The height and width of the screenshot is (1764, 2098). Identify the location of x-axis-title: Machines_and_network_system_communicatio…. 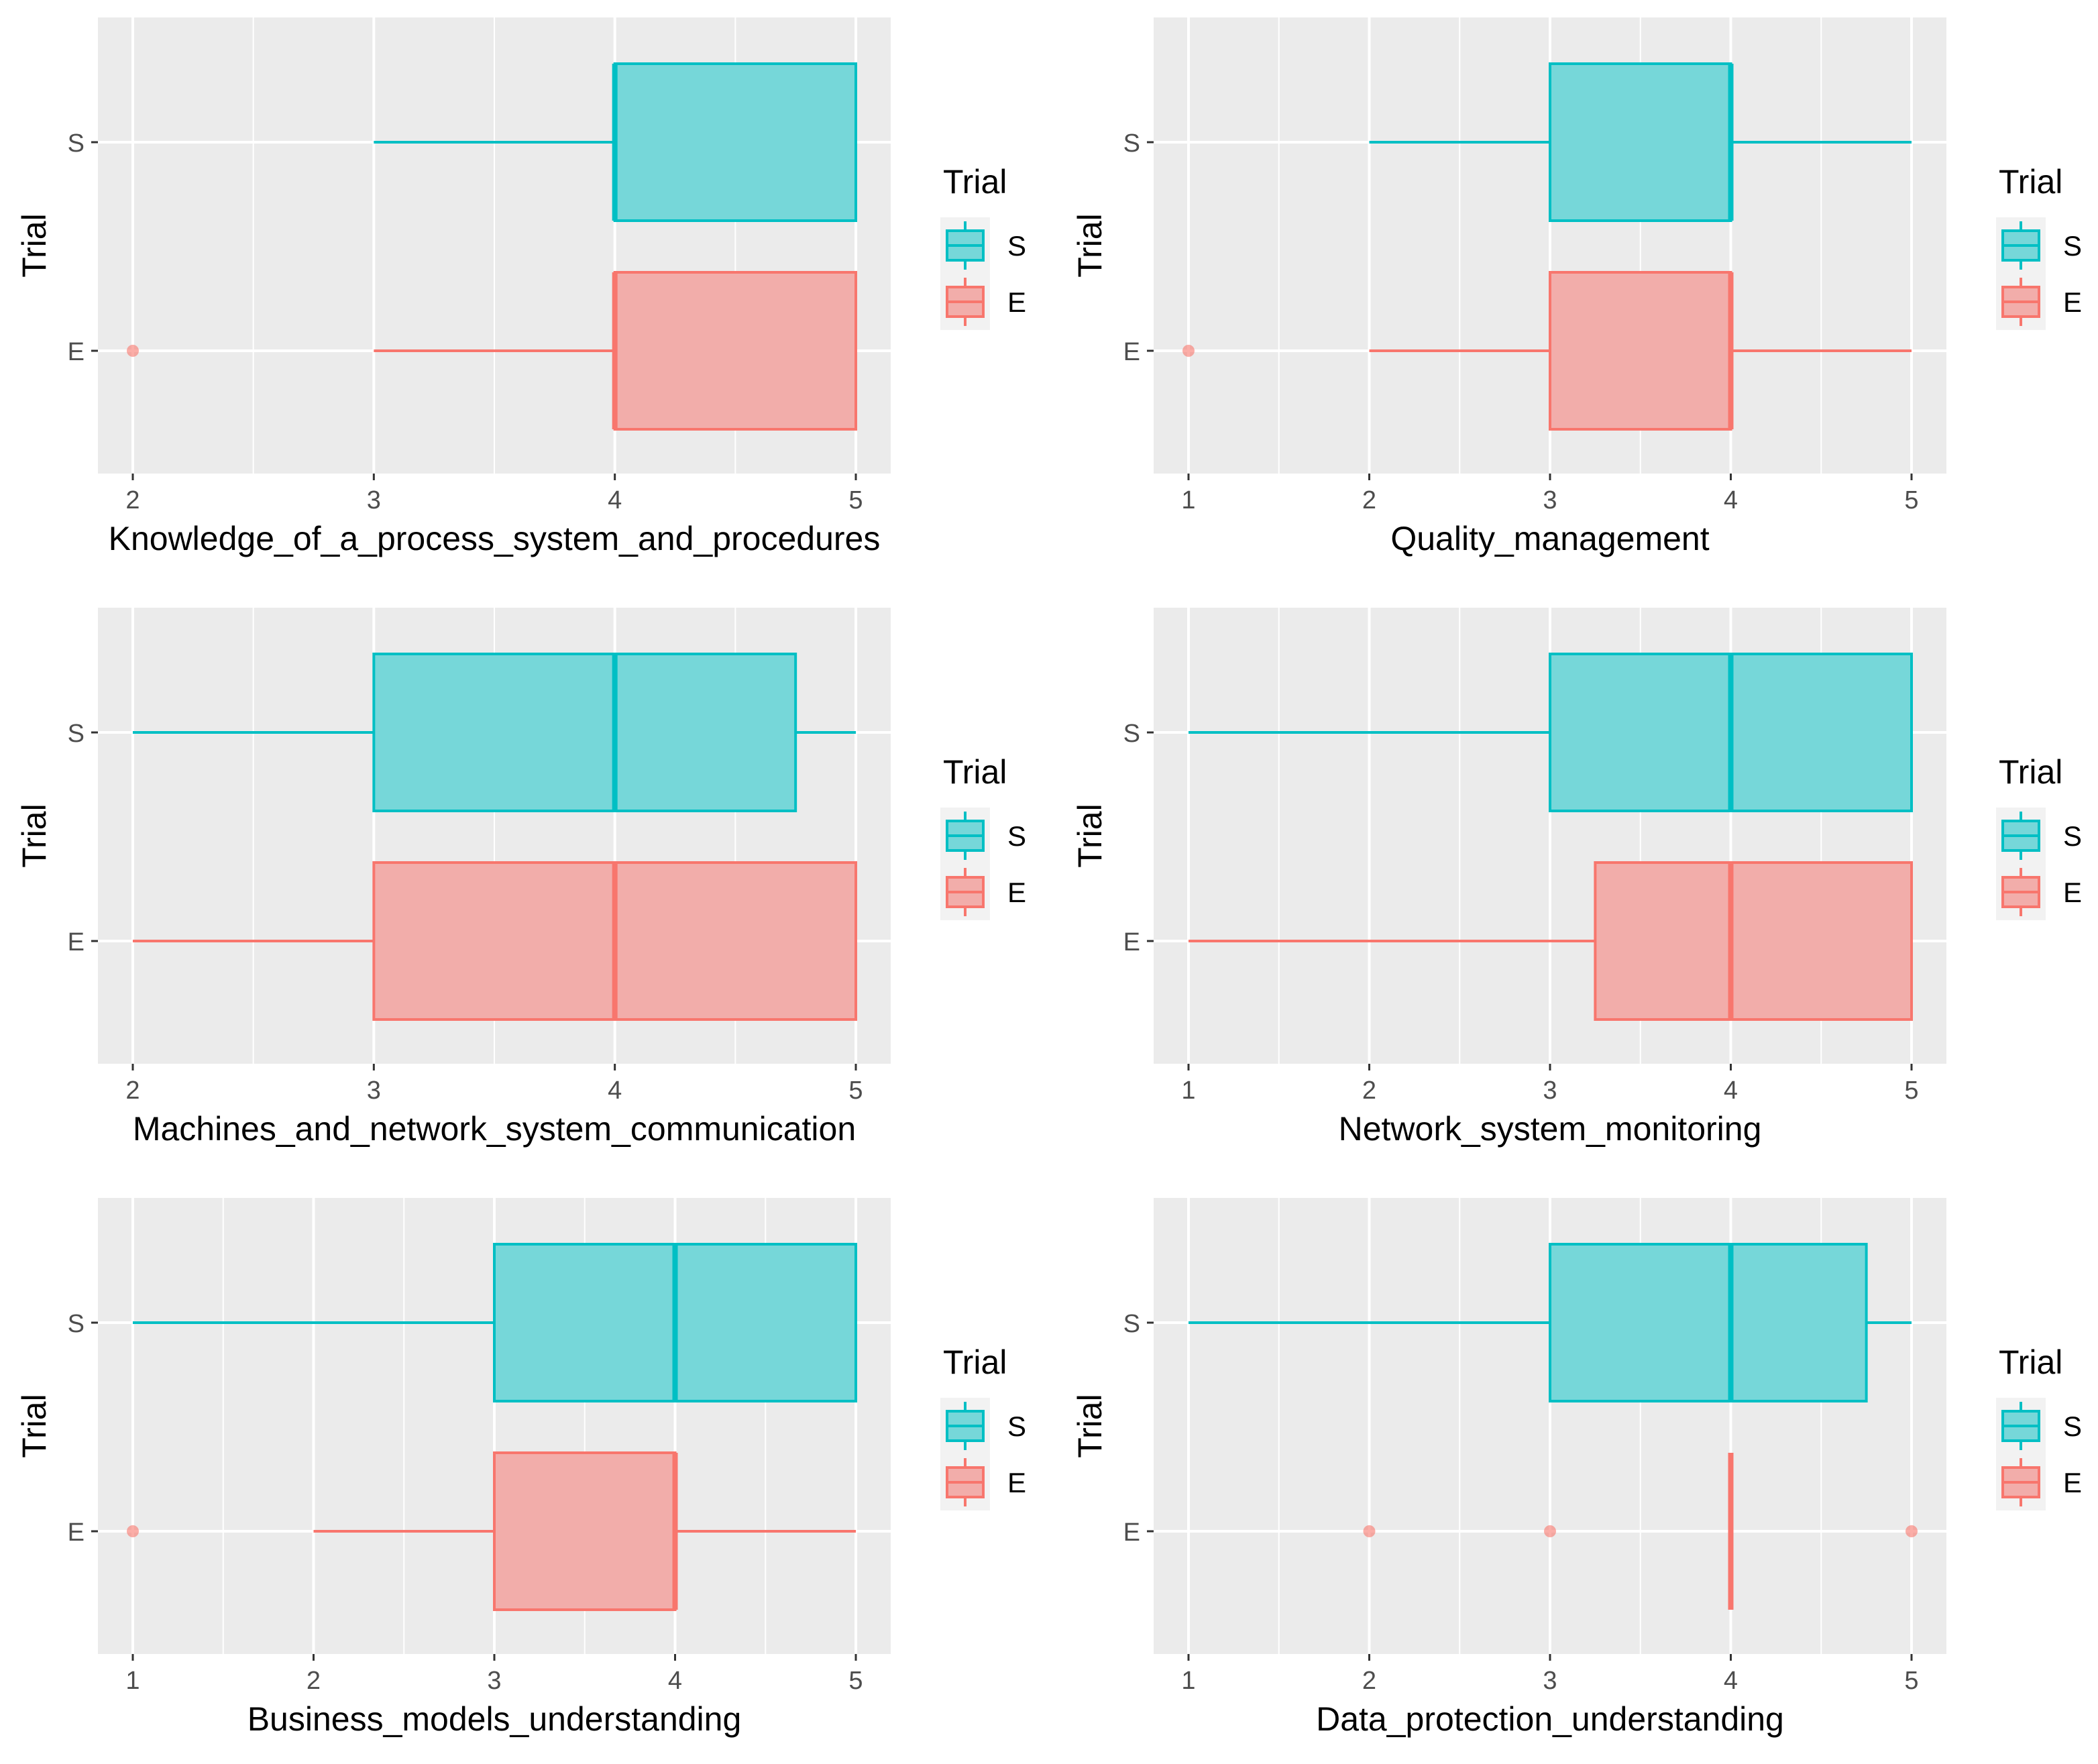
(494, 1129).